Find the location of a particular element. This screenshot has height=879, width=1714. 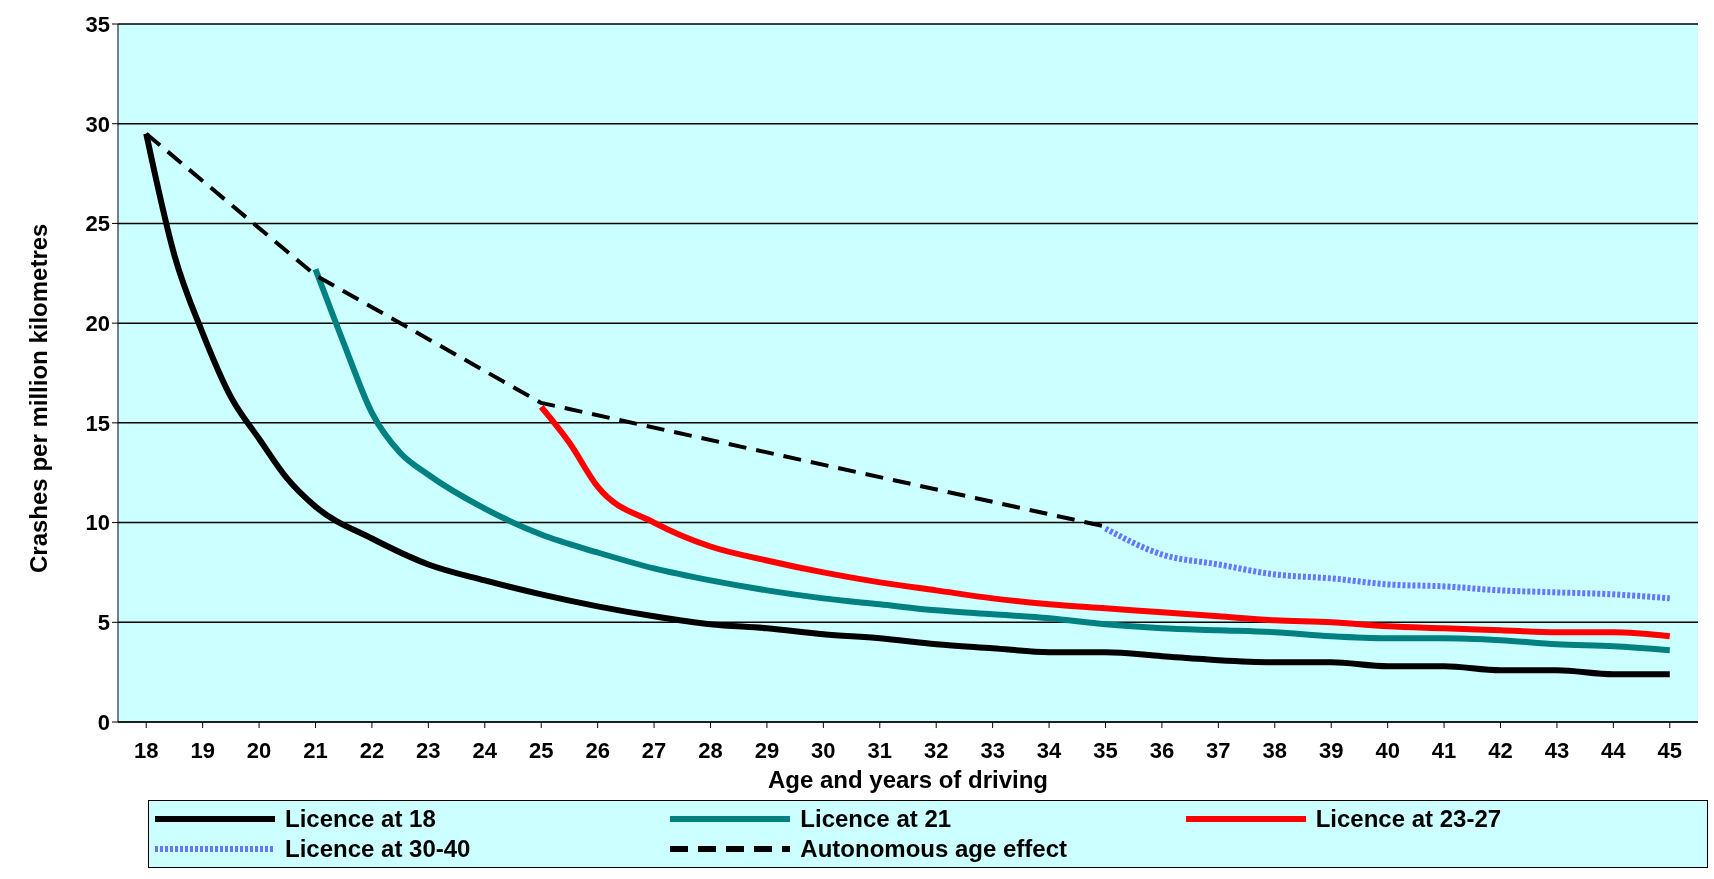

y-tick-label: 35 is located at coordinates (97, 24).